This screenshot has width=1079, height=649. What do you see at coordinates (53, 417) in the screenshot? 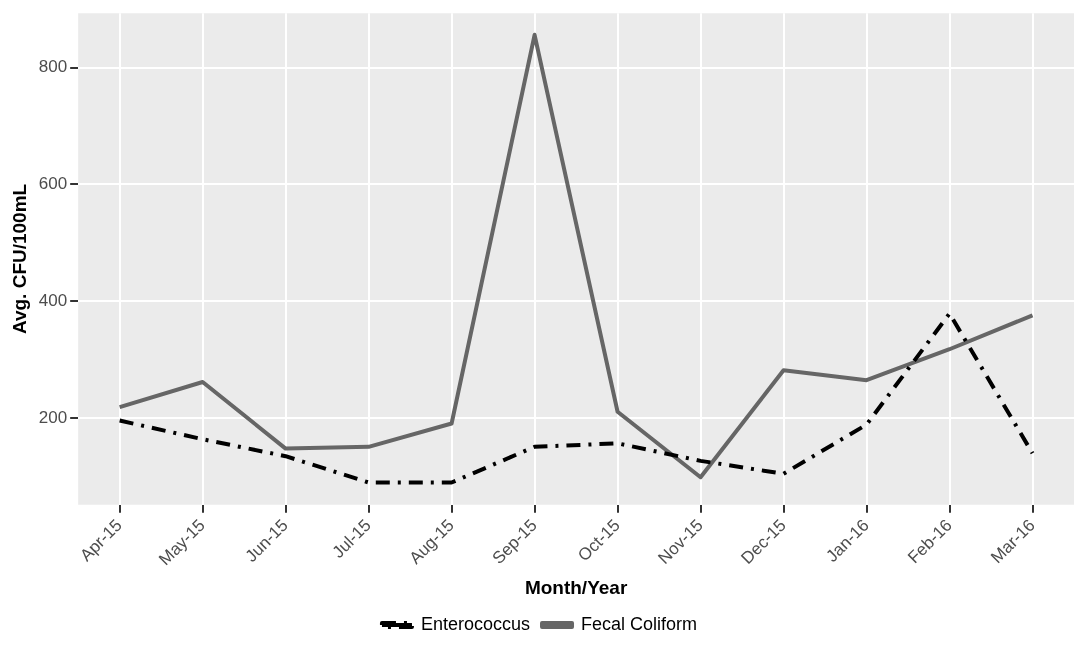
I see `y-tick-label: 200` at bounding box center [53, 417].